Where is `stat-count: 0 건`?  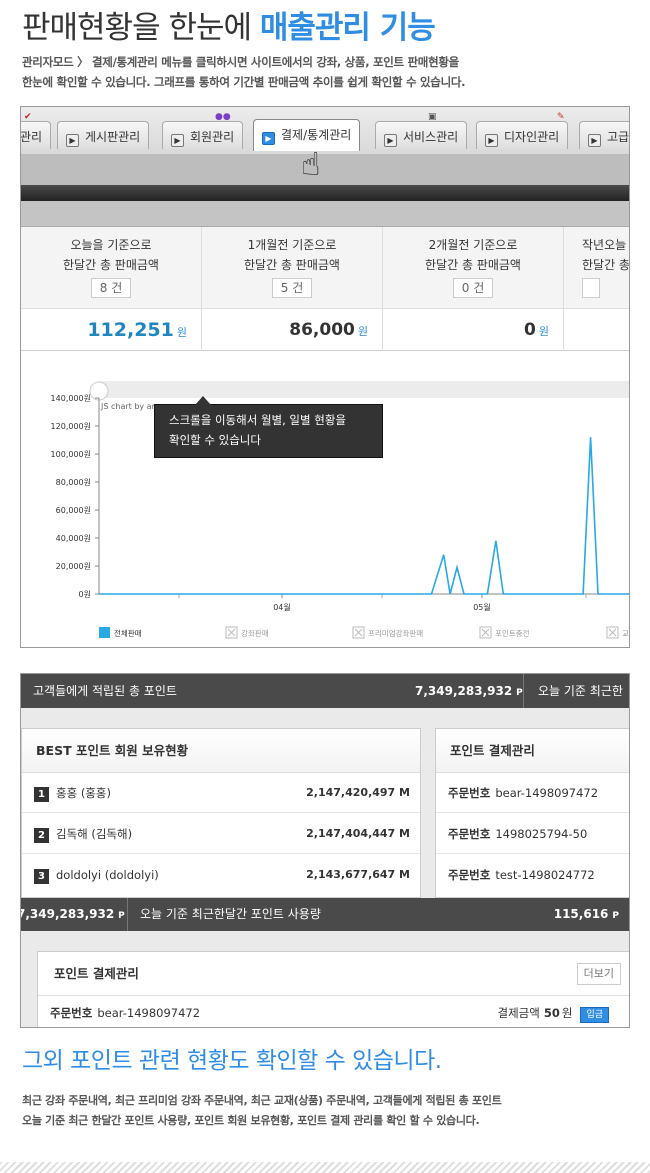 stat-count: 0 건 is located at coordinates (473, 288).